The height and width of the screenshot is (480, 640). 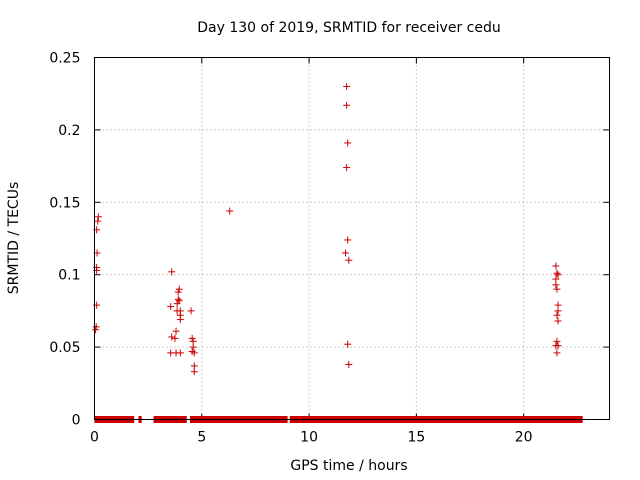 I want to click on x-tick-label: 10, so click(x=309, y=438).